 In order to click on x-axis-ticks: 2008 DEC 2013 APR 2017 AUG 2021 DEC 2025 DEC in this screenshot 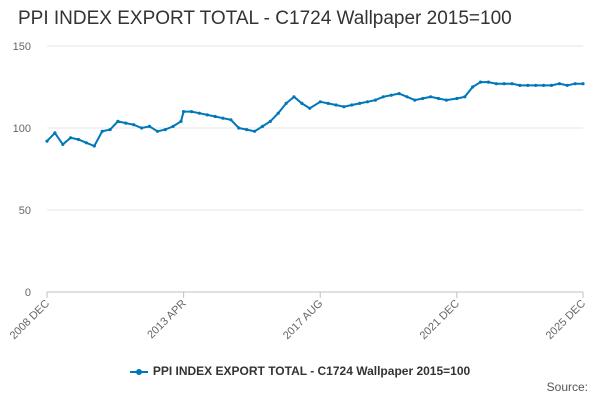, I will do `click(298, 317)`.